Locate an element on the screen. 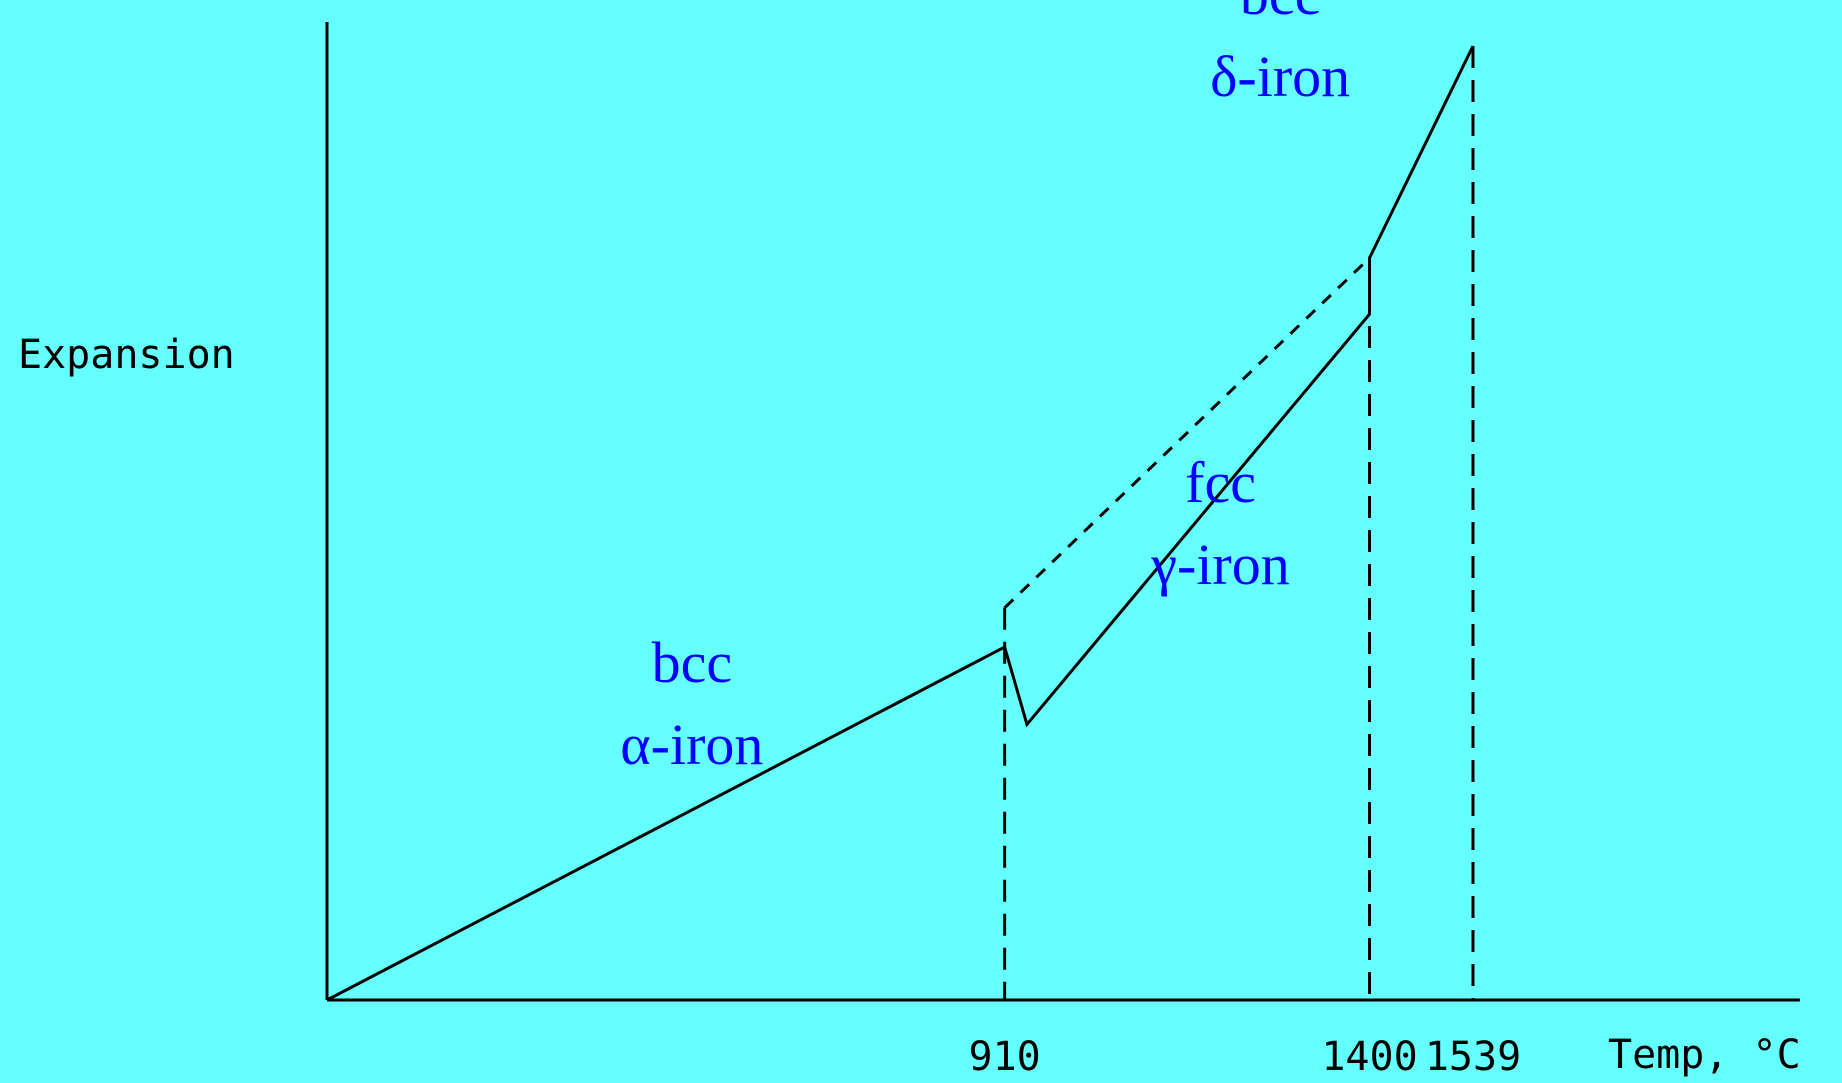 This screenshot has width=1842, height=1083. x-tick-label-1400: 1400 is located at coordinates (1369, 1057).